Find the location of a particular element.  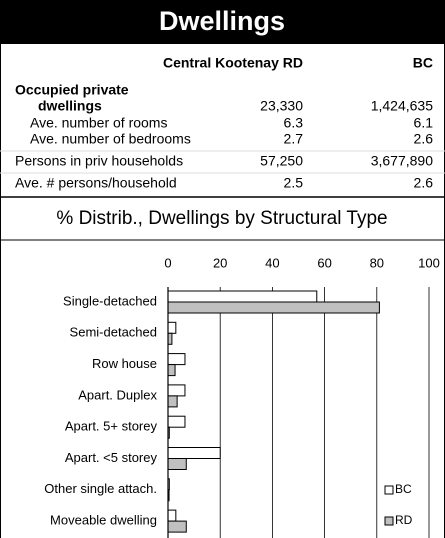

y-tick-label: Apart. 5+ storey is located at coordinates (111, 426).